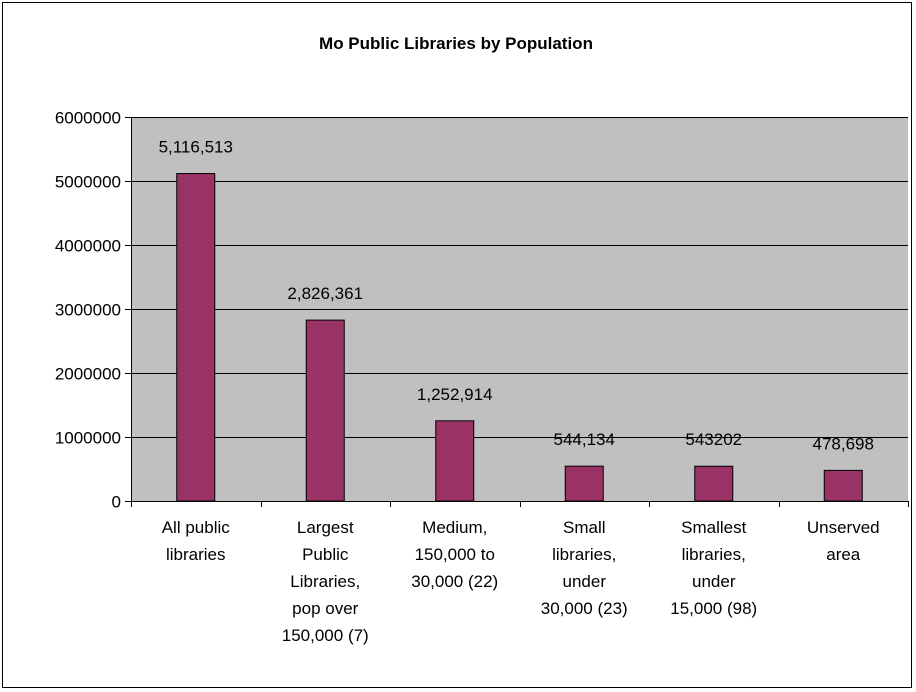  I want to click on y-tick-label: 3000000, so click(88, 310).